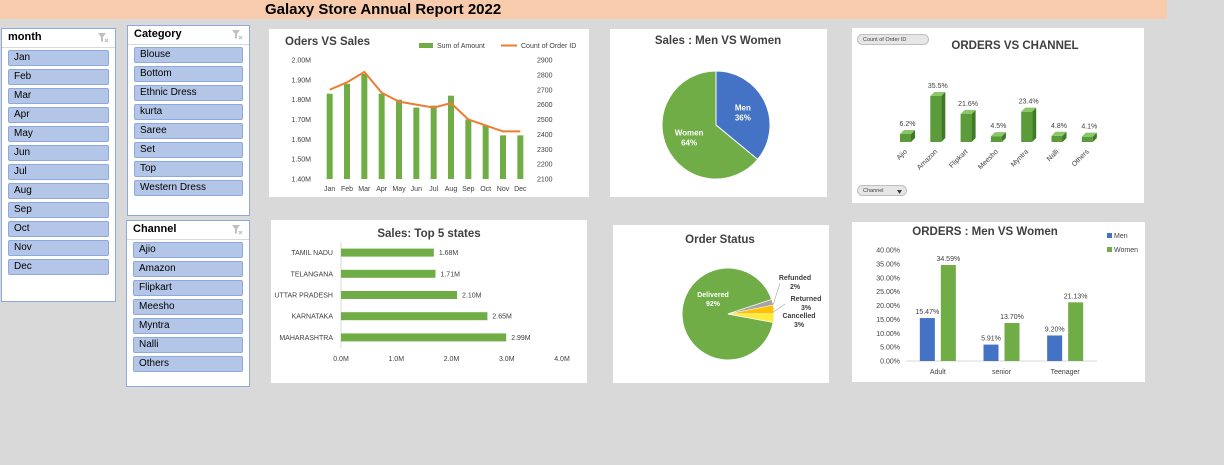  Describe the element at coordinates (927, 312) in the screenshot. I see `data-label: 15.47%` at that location.